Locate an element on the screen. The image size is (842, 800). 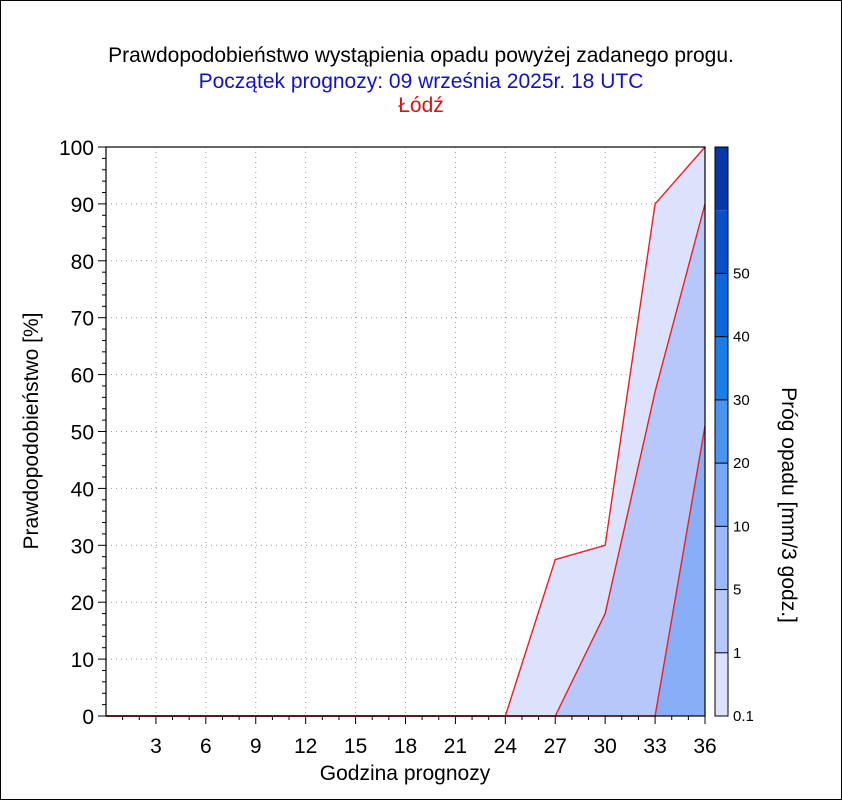
colorbar-label: Próg opadu [mm/3 godz.] is located at coordinates (788, 505).